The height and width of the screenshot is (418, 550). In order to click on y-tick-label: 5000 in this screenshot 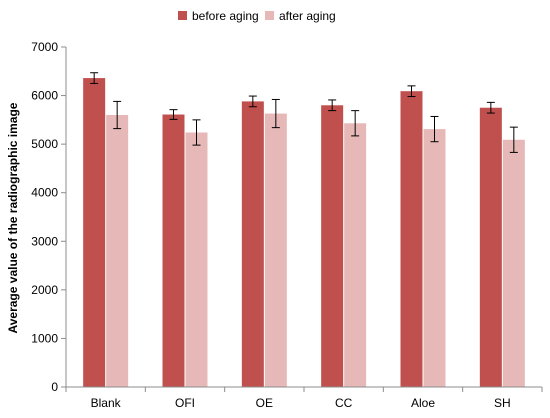, I will do `click(44, 144)`.